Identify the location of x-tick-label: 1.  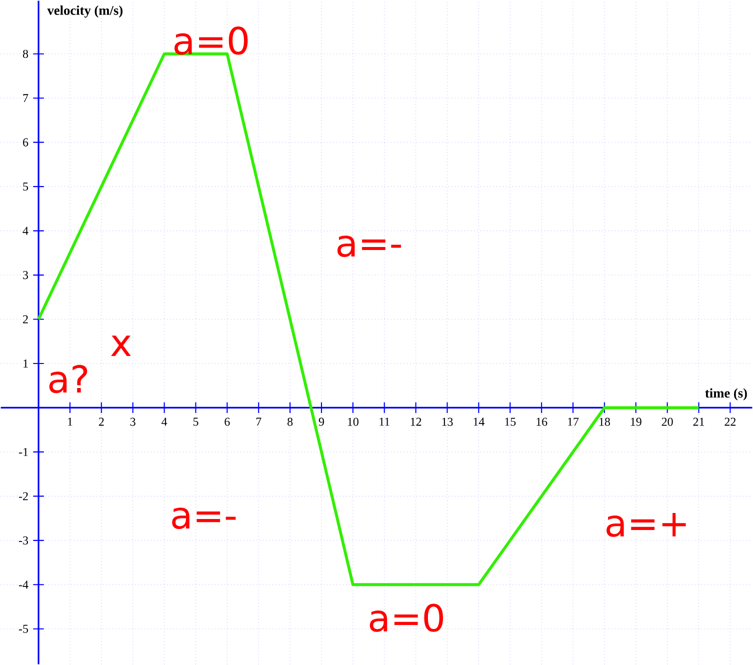
(70, 422).